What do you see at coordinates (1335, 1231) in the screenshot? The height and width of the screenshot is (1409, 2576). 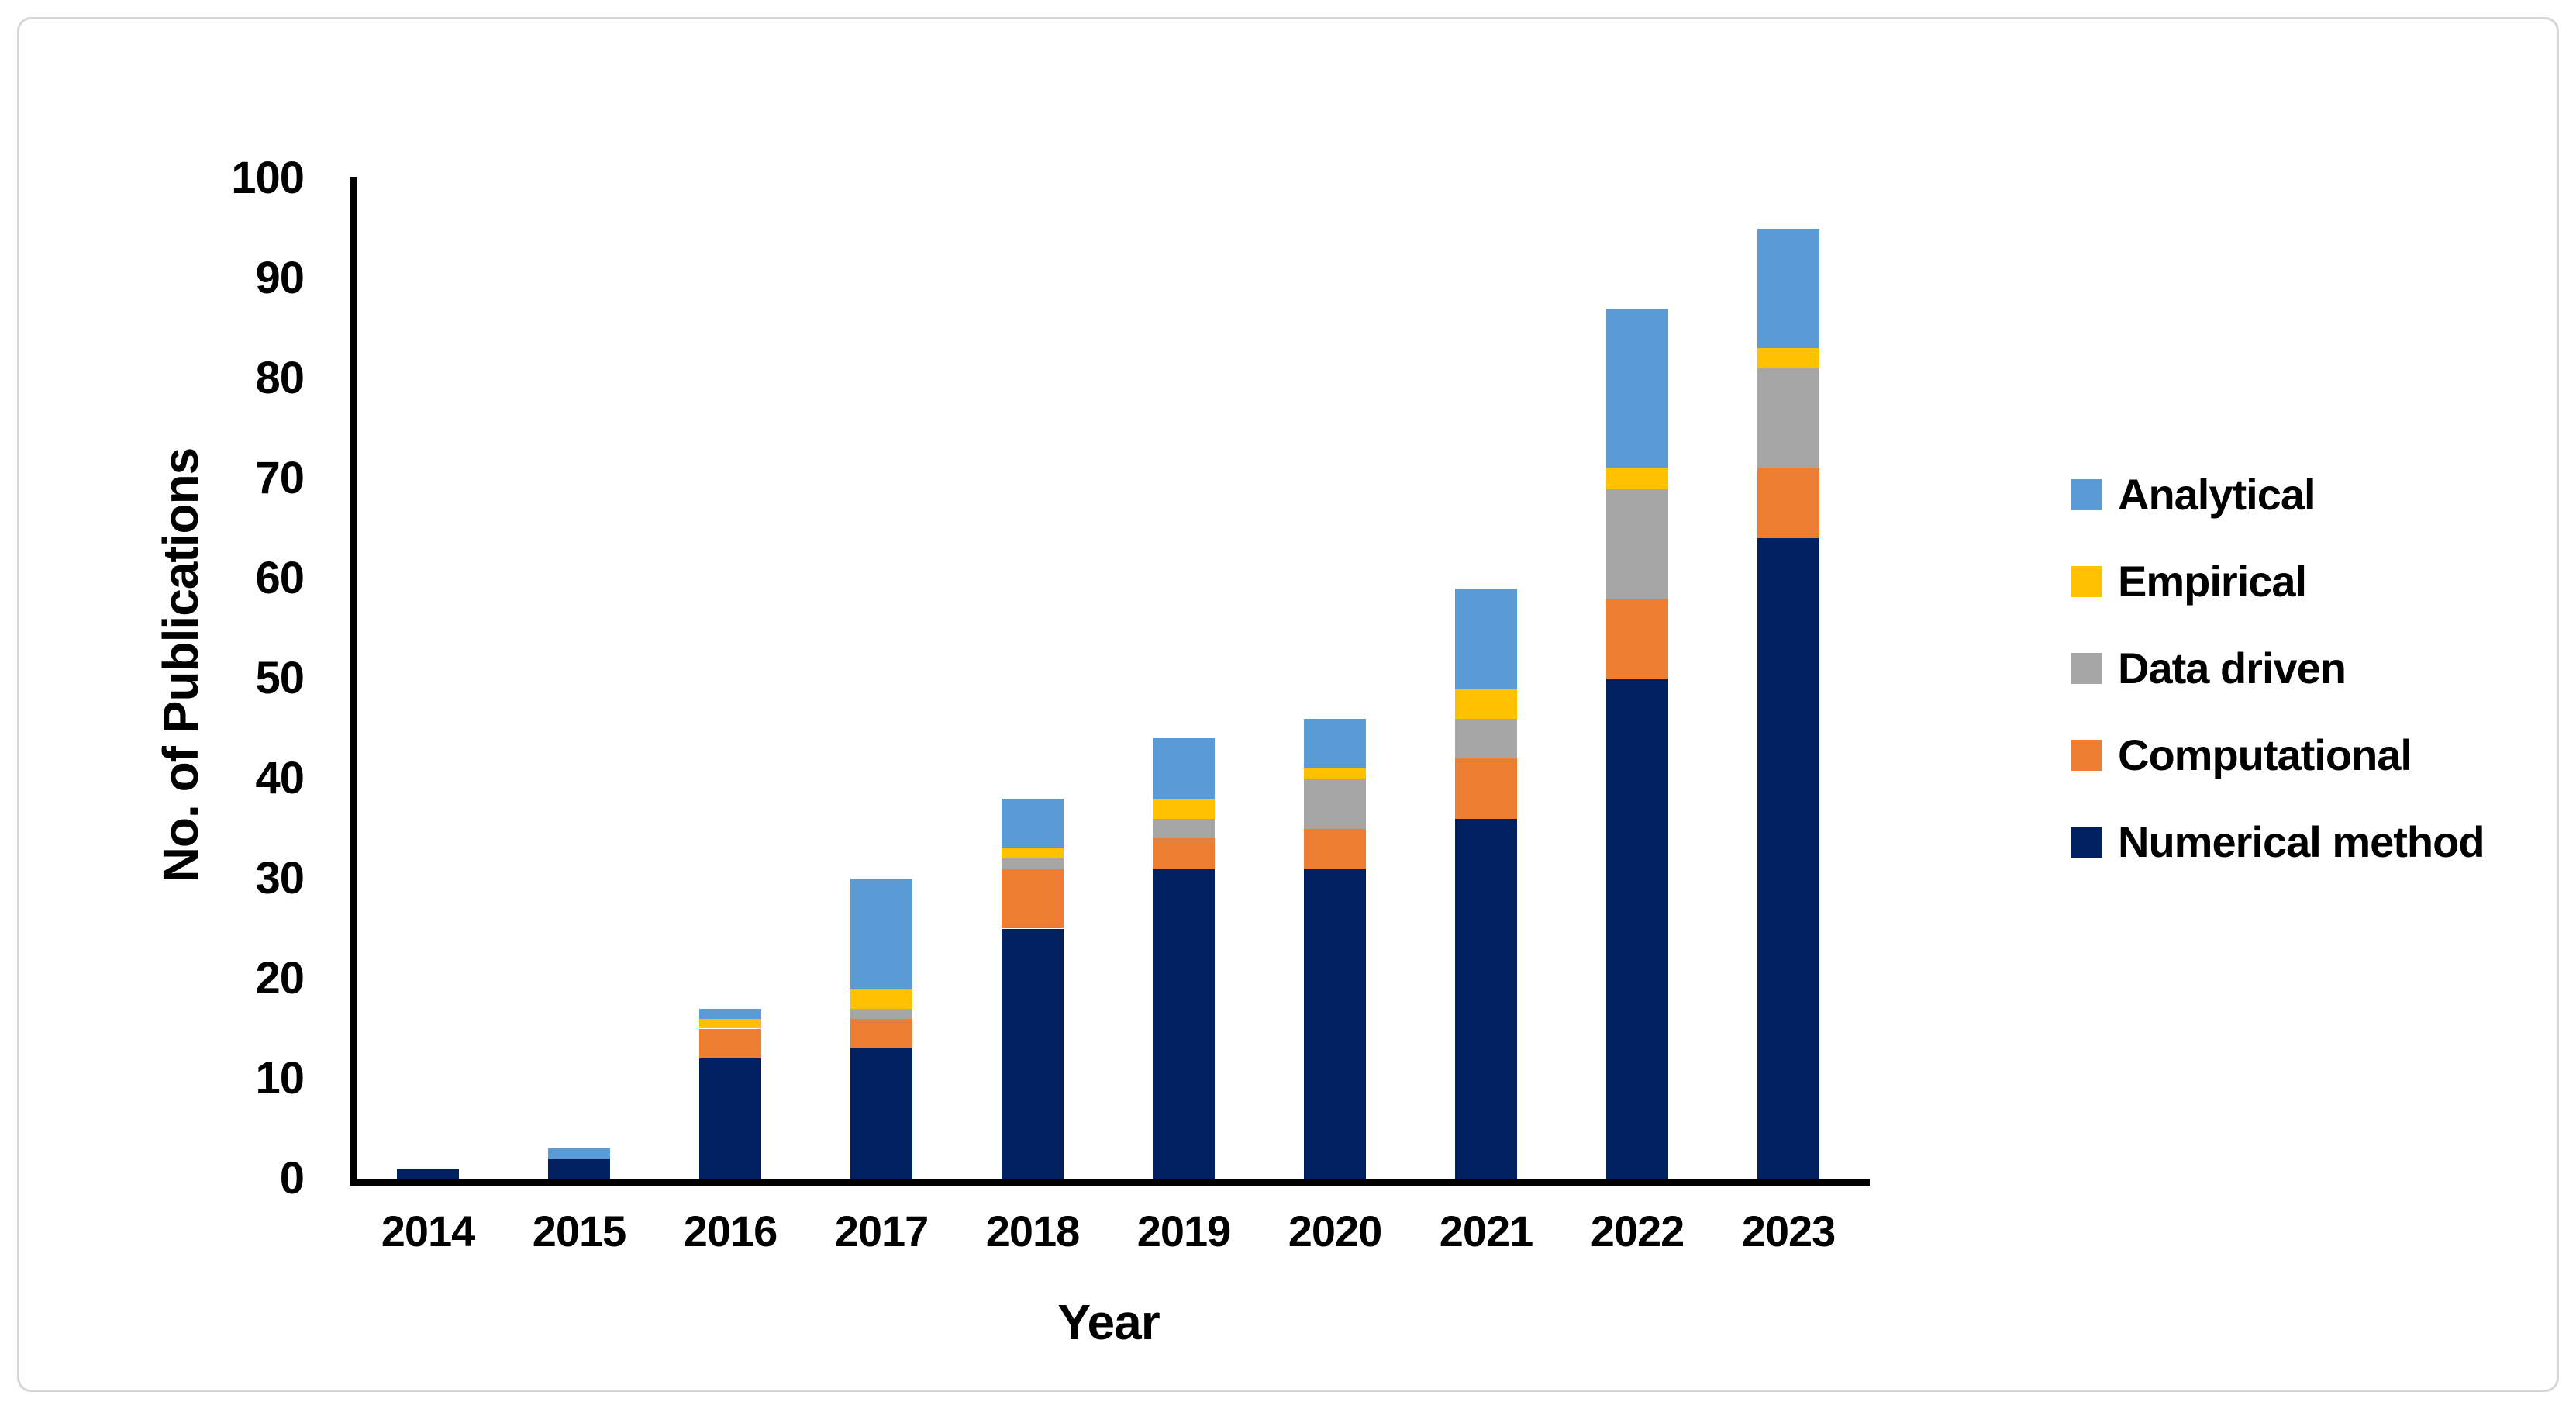 I see `x-axis-category-label-2020: 2020` at bounding box center [1335, 1231].